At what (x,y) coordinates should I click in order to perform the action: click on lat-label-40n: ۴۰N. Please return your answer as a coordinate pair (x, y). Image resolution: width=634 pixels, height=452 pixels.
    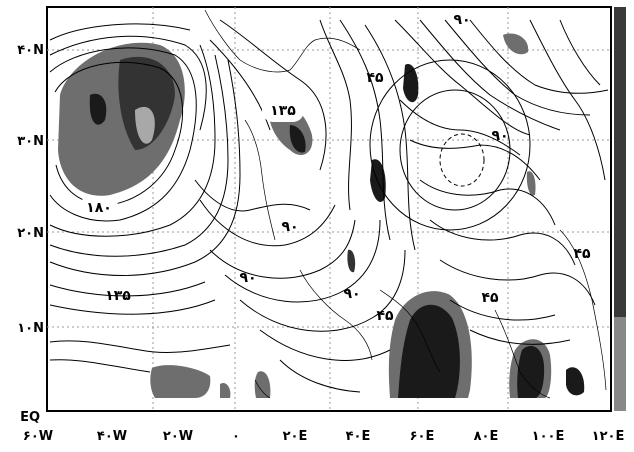
    Looking at the image, I should click on (30, 50).